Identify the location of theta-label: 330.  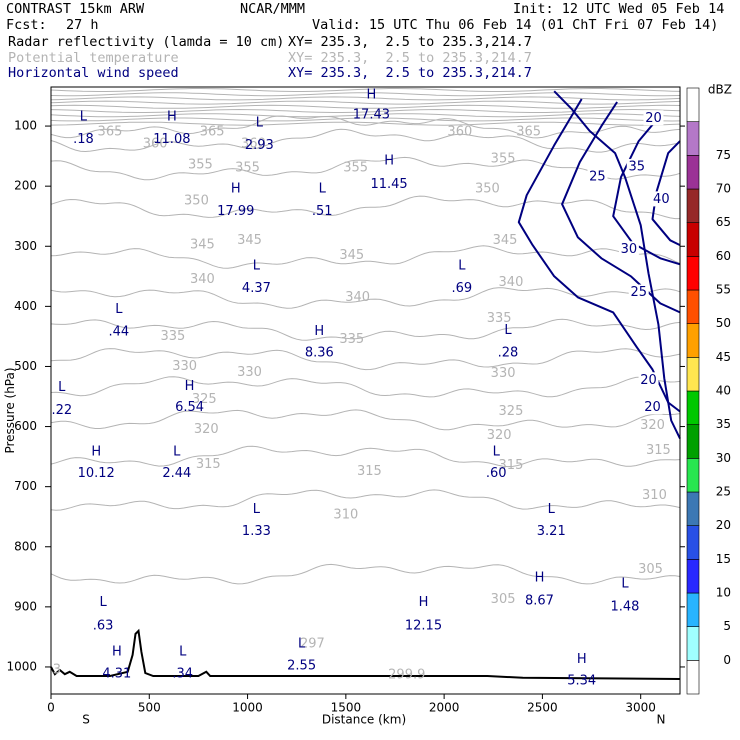
(249, 372).